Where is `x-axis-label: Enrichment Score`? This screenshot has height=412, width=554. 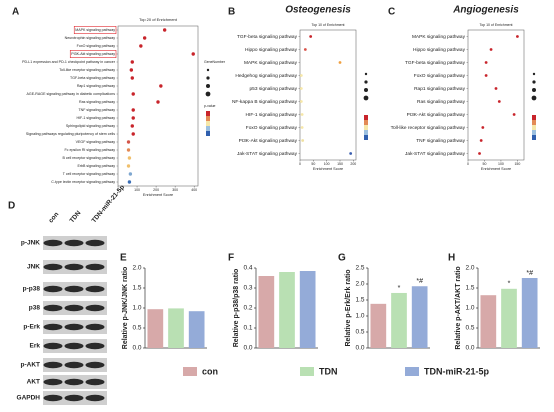
x-axis-label: Enrichment Score is located at coordinates (328, 169).